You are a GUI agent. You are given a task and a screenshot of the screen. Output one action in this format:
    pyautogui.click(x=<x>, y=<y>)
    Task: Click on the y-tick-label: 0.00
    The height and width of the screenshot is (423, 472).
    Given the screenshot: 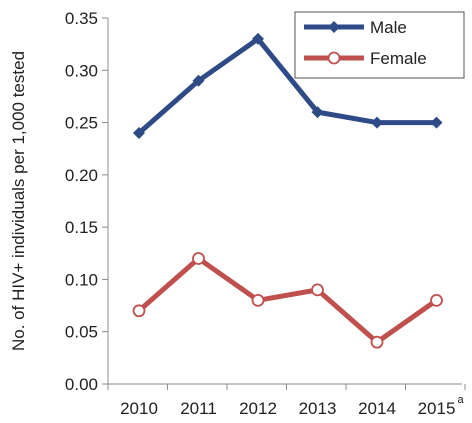 What is the action you would take?
    pyautogui.click(x=81, y=384)
    